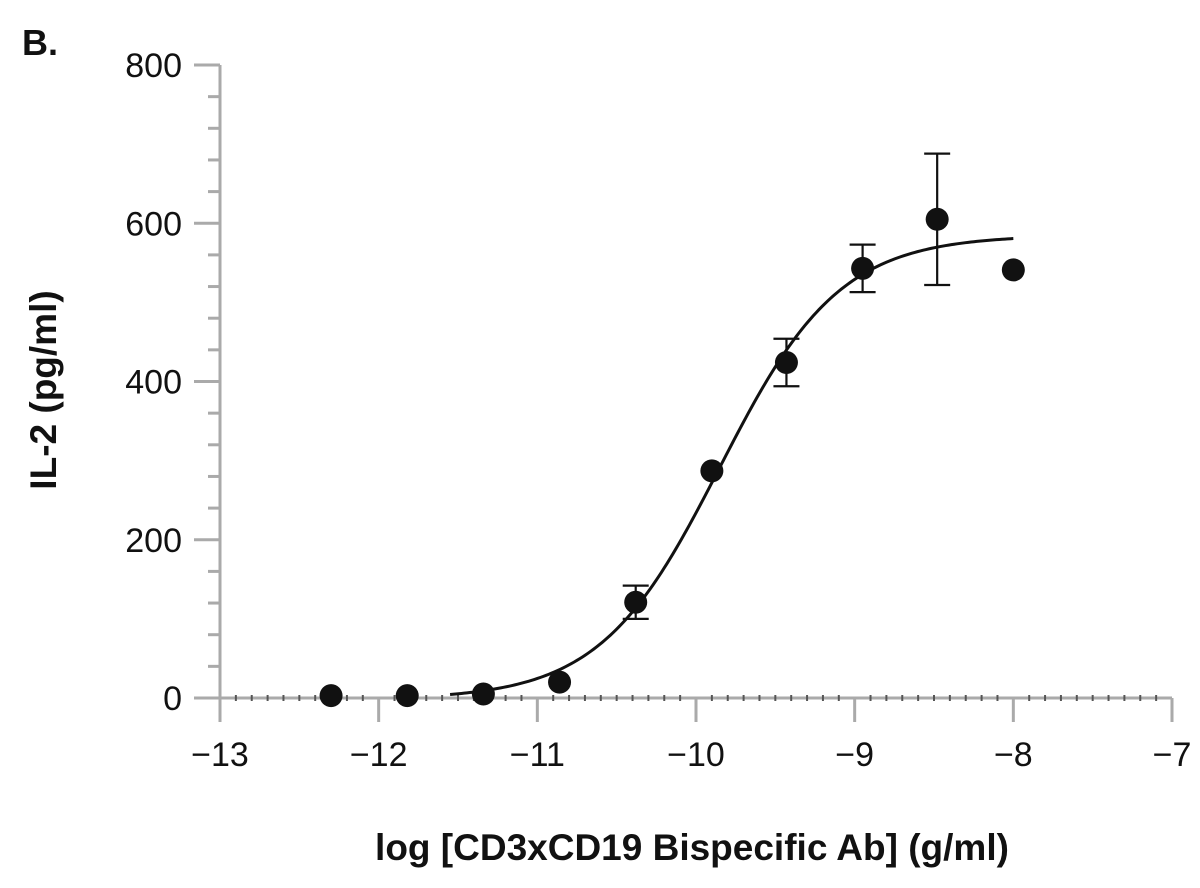  What do you see at coordinates (696, 755) in the screenshot?
I see `x-tick-label: −10` at bounding box center [696, 755].